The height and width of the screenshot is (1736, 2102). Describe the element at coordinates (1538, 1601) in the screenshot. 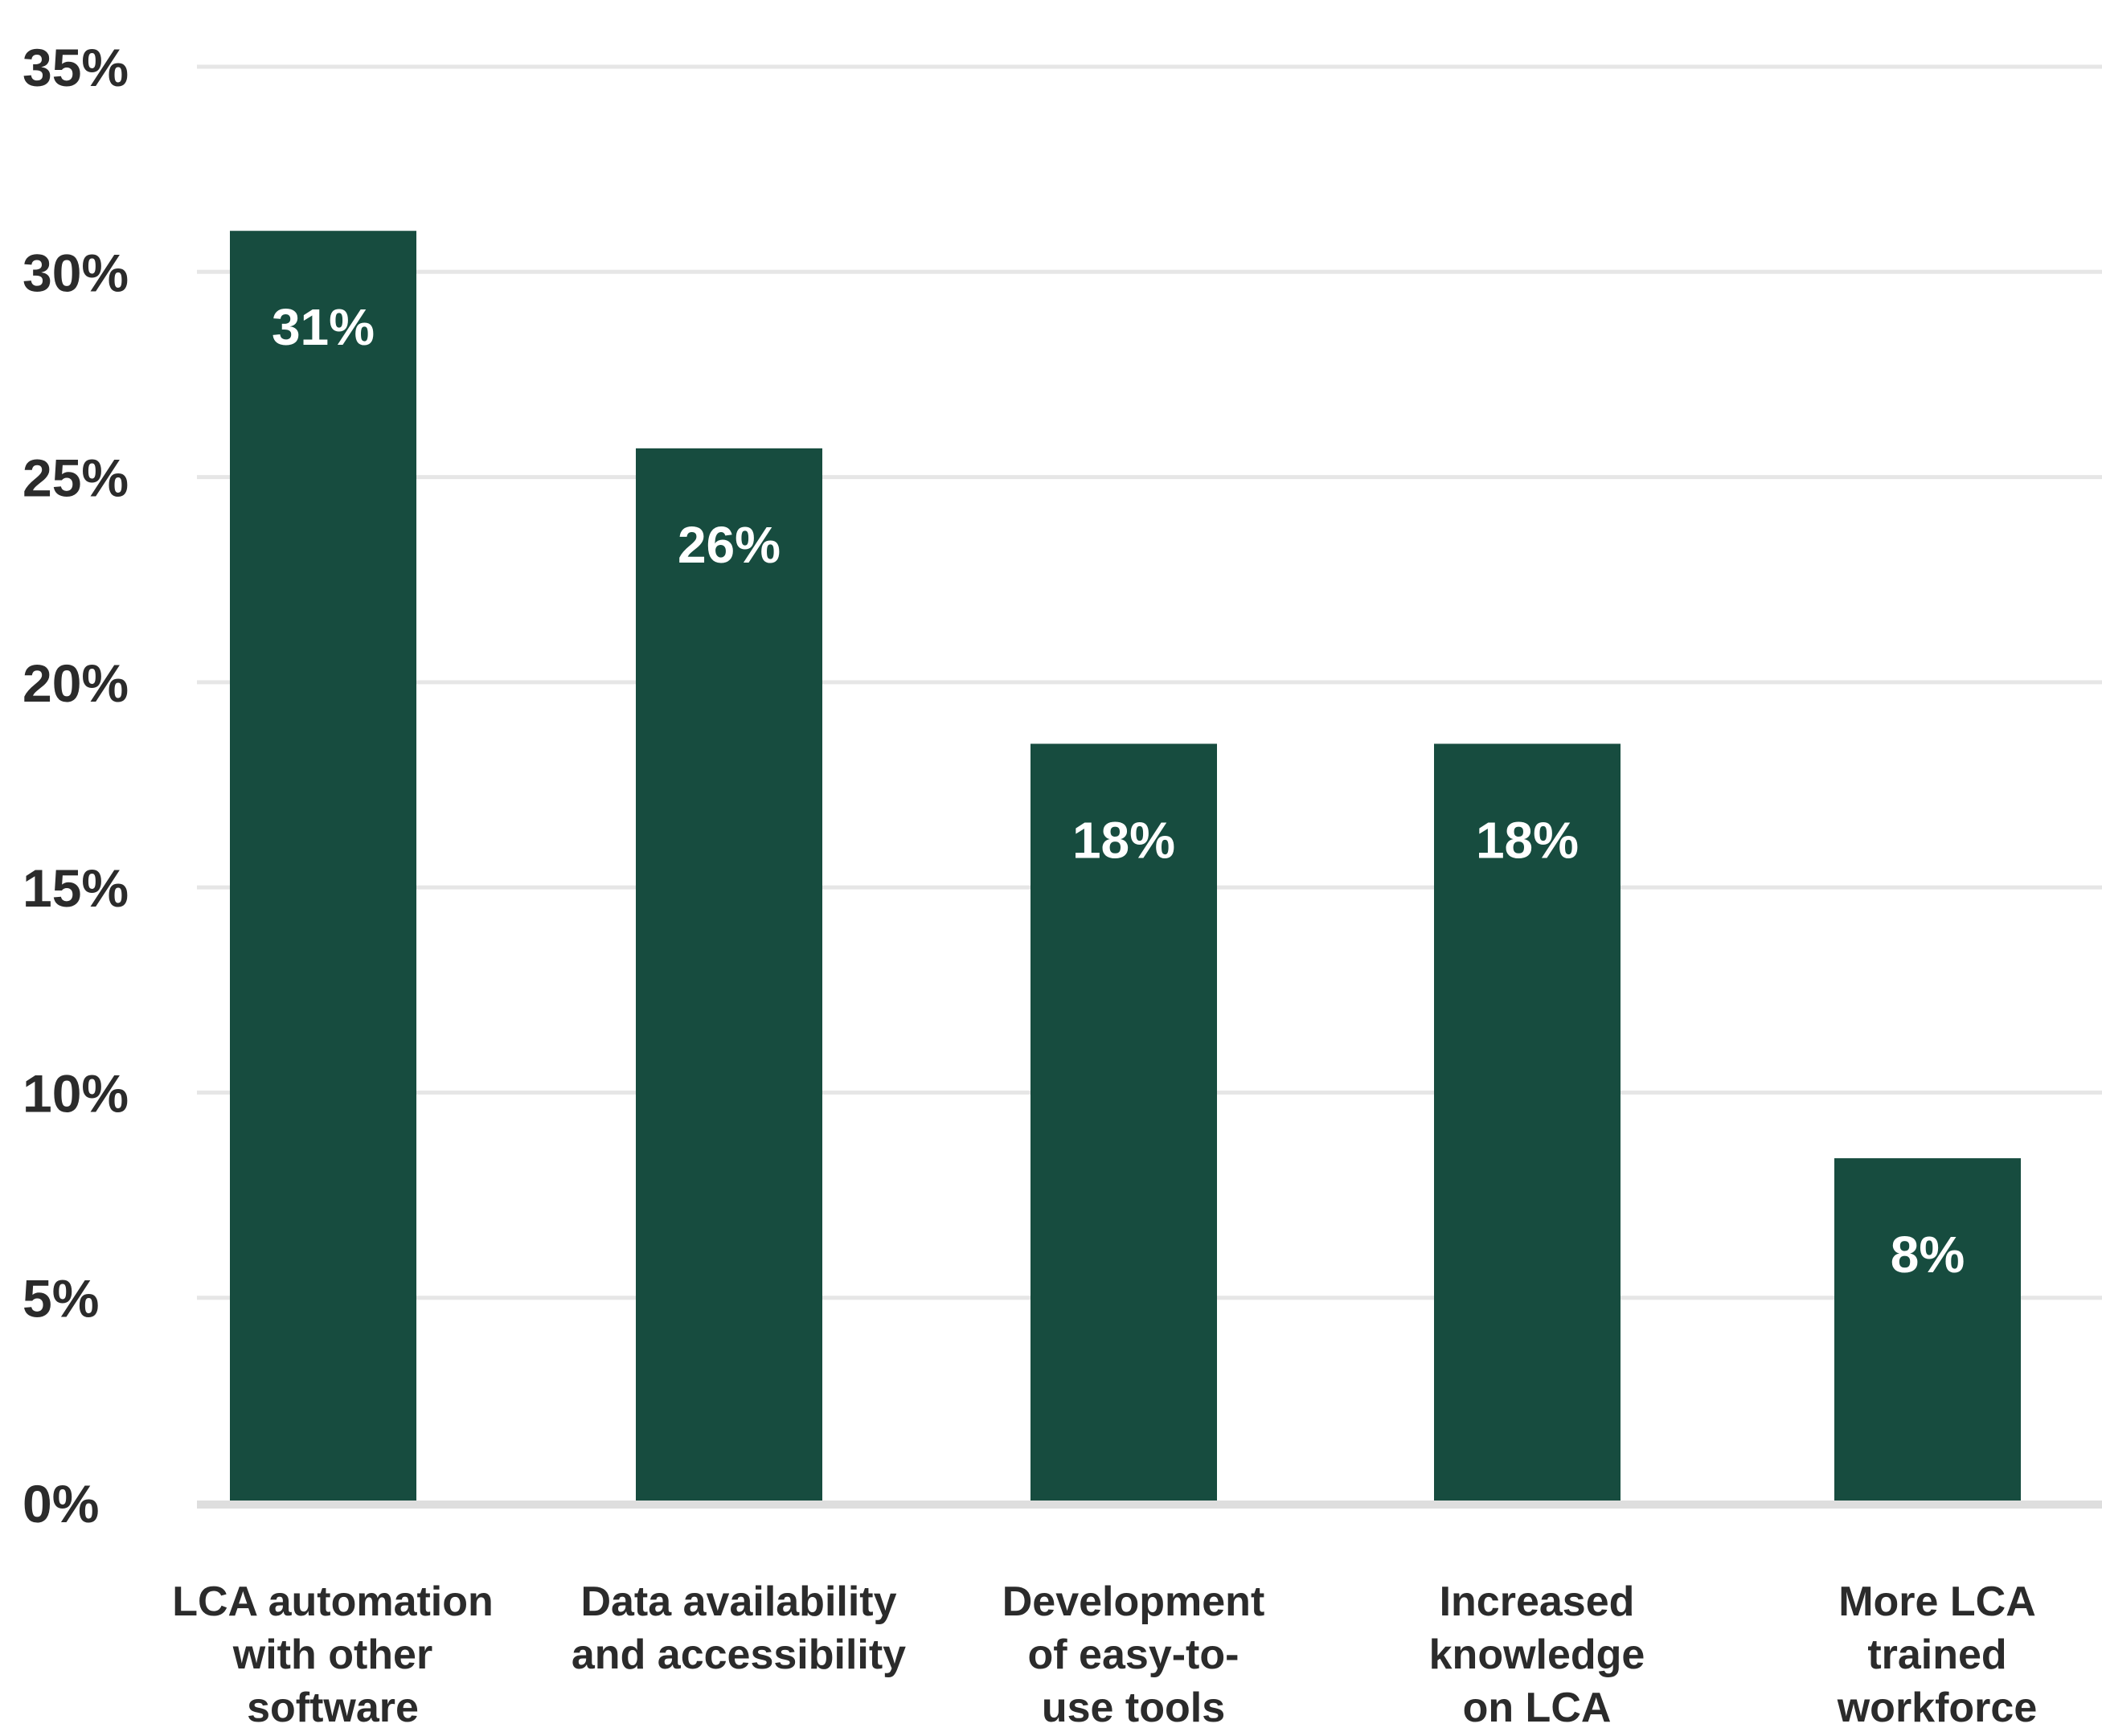

I see `x-category-label: Increased` at that location.